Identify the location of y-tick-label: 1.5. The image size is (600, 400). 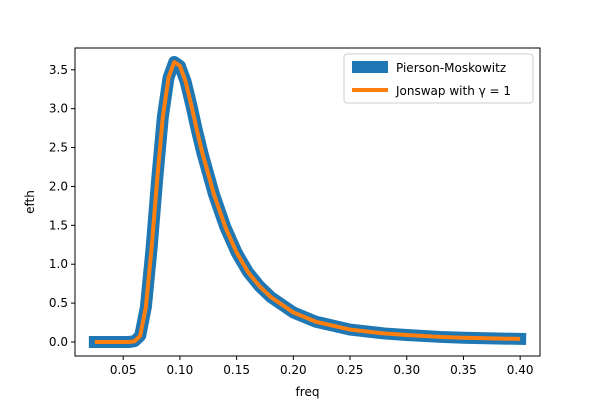
(58, 225).